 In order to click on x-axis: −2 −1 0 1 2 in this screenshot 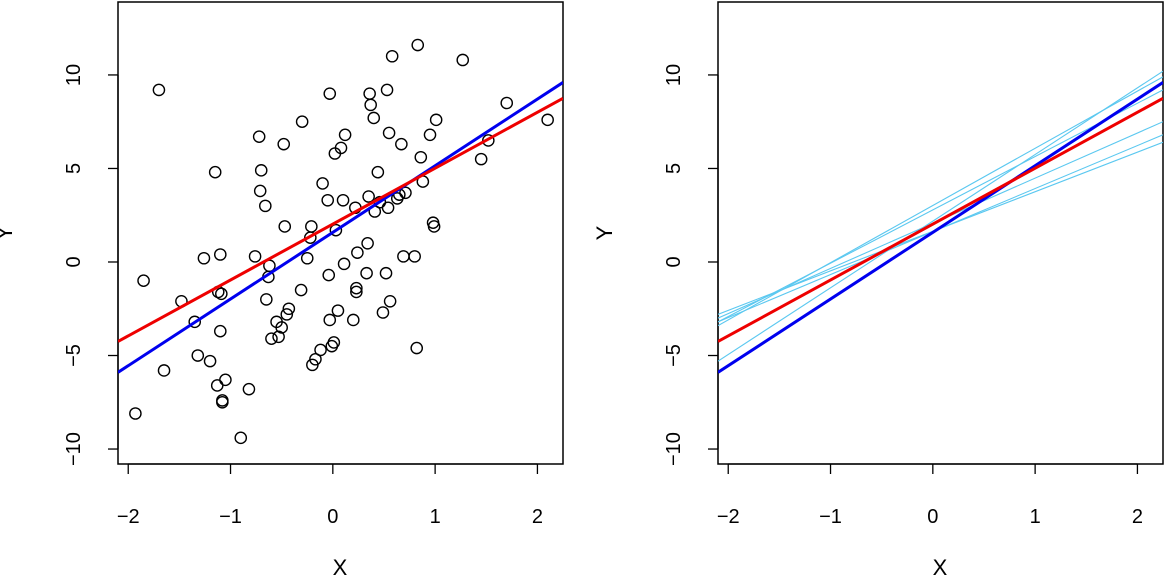, I will do `click(330, 495)`.